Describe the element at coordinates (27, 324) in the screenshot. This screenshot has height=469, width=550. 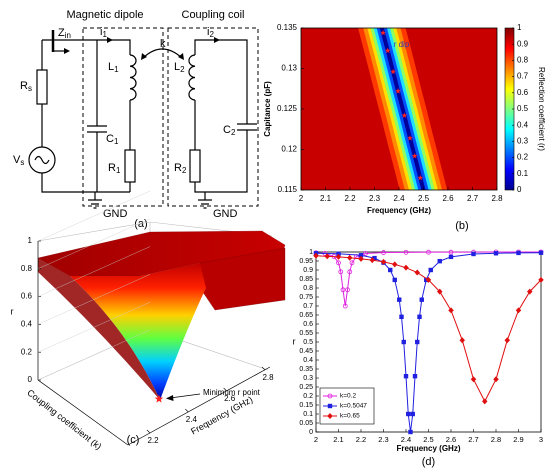
I see `z-tick-label: 0.4` at that location.